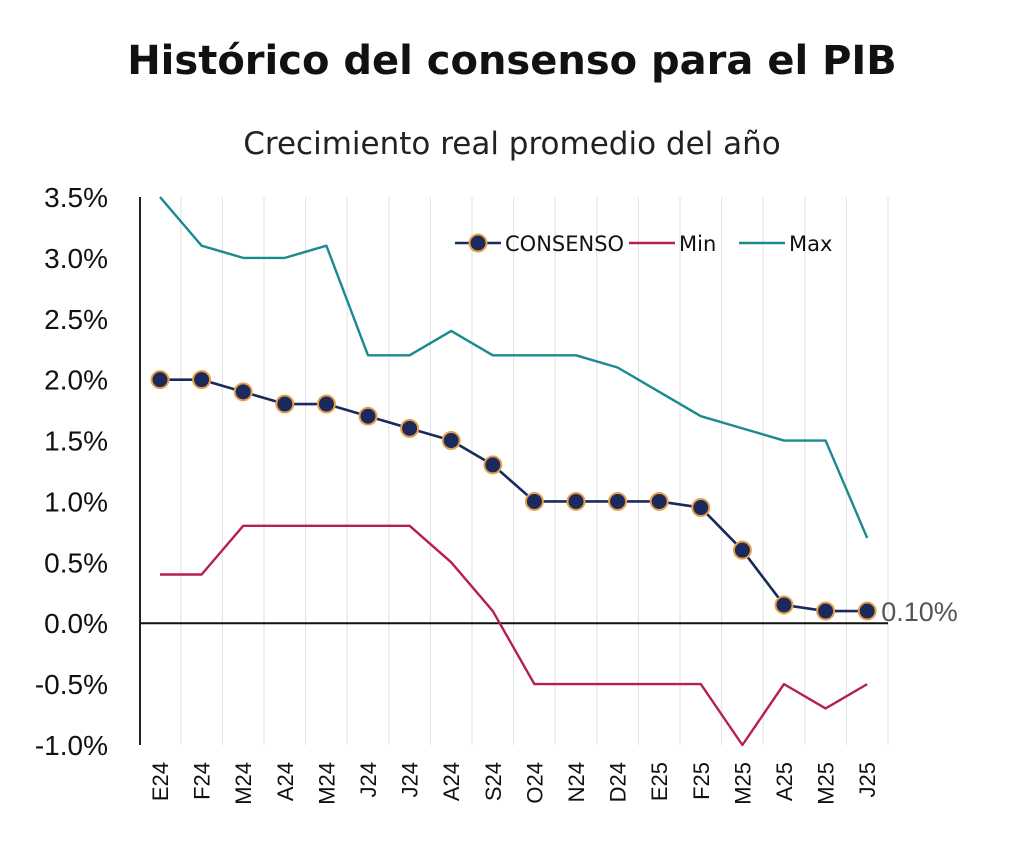  I want to click on x-tick-label: S24, so click(493, 781).